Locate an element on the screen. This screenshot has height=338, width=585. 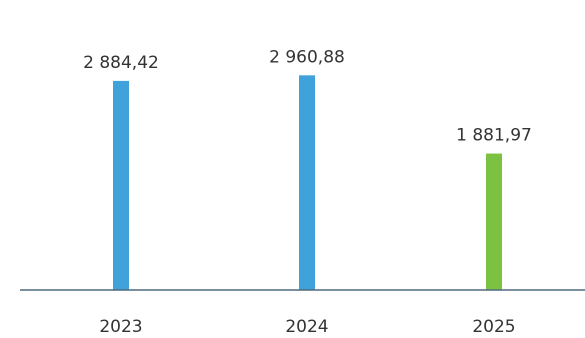
x-tick-label-2024: 2024 is located at coordinates (306, 327).